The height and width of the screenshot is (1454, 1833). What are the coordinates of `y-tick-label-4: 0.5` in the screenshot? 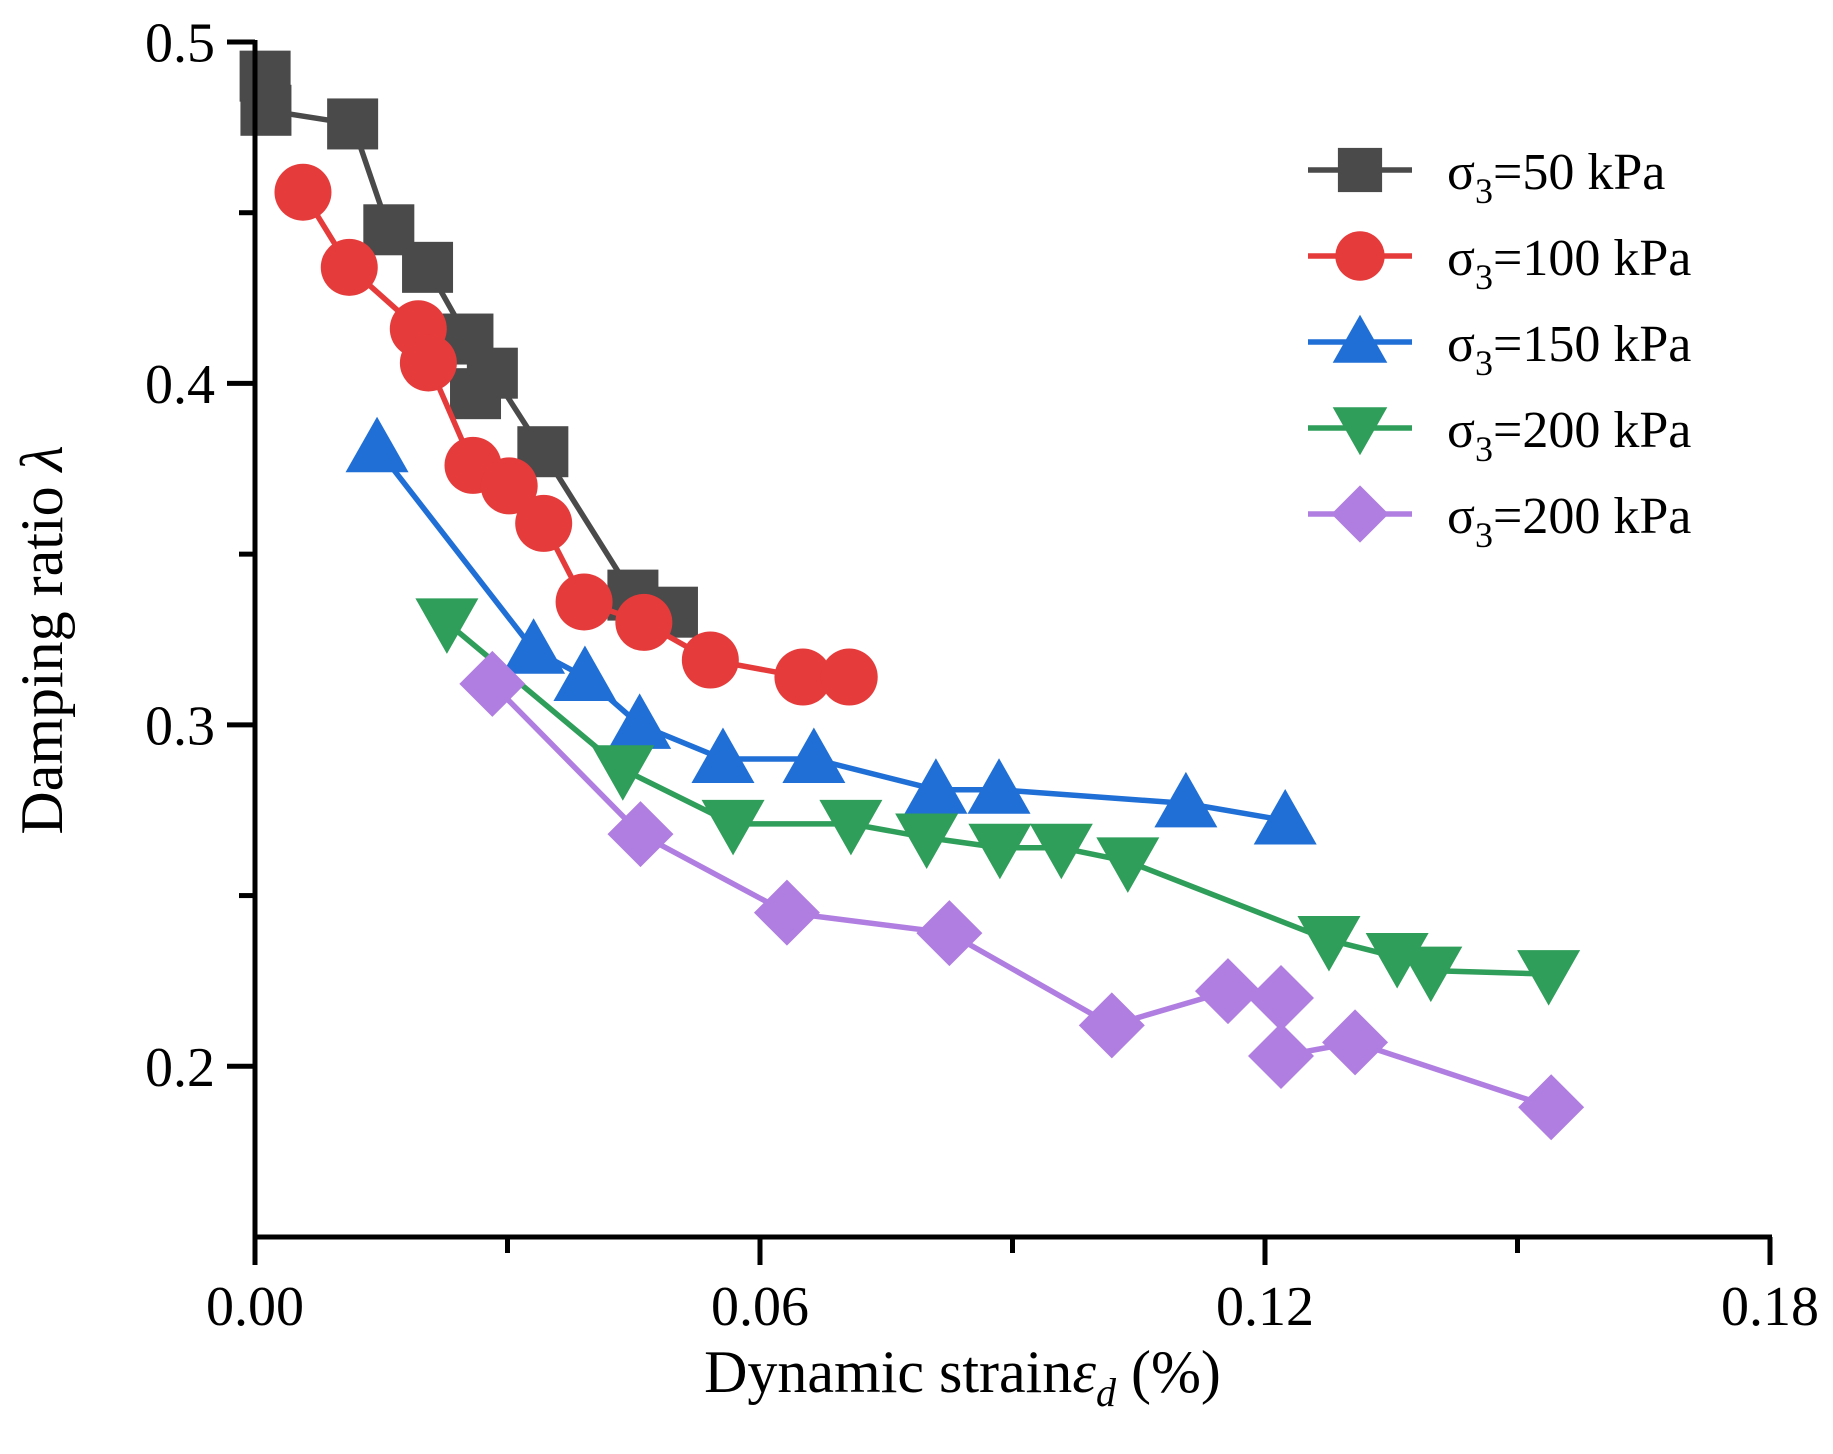 It's located at (180, 44).